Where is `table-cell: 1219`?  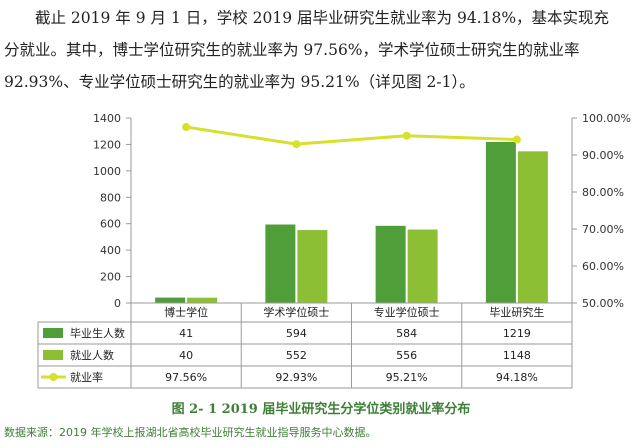 table-cell: 1219 is located at coordinates (517, 333).